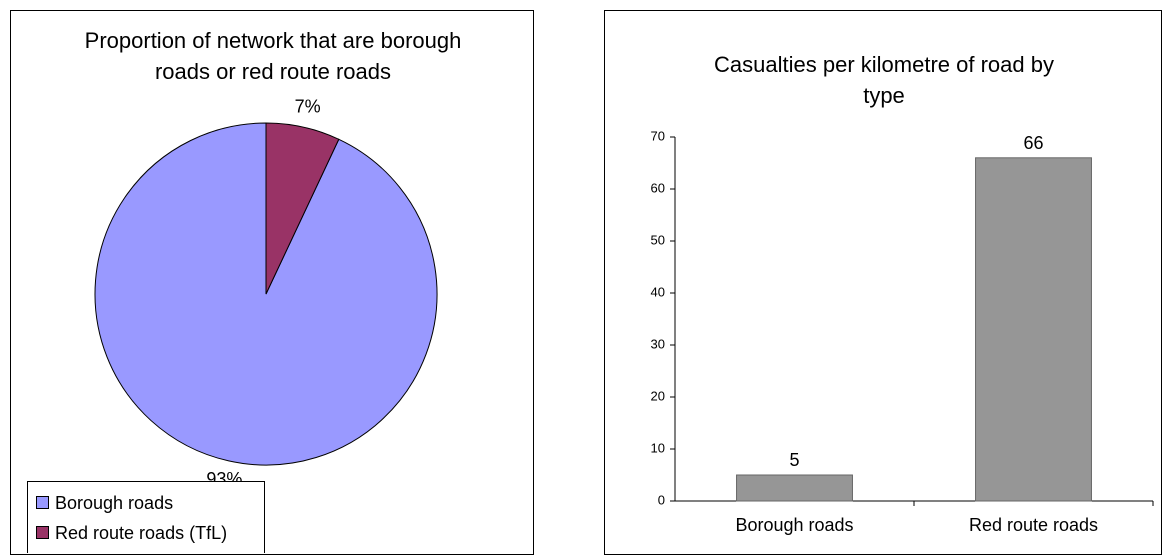  What do you see at coordinates (658, 395) in the screenshot?
I see `y-tick-label: 20` at bounding box center [658, 395].